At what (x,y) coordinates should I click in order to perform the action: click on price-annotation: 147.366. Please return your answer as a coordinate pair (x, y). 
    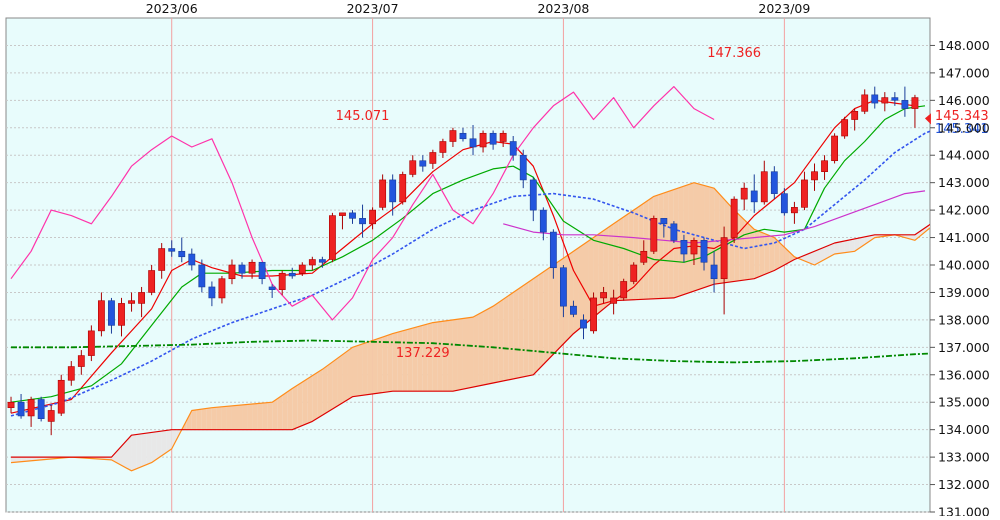
    Looking at the image, I should click on (734, 53).